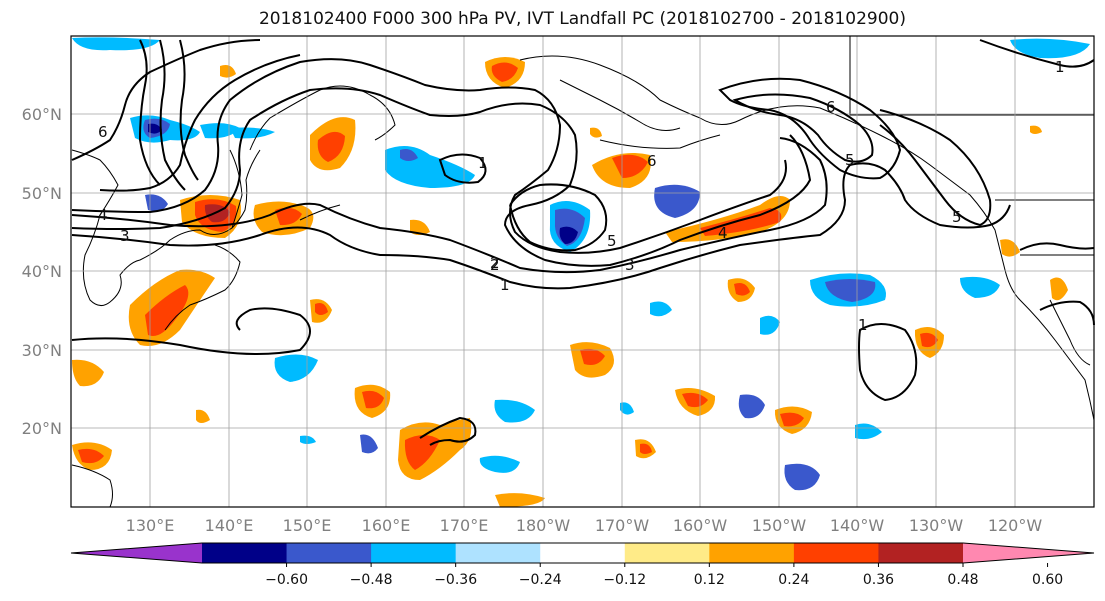 The image size is (1105, 601). Describe the element at coordinates (42, 350) in the screenshot. I see `lat-label: 30°N` at that location.